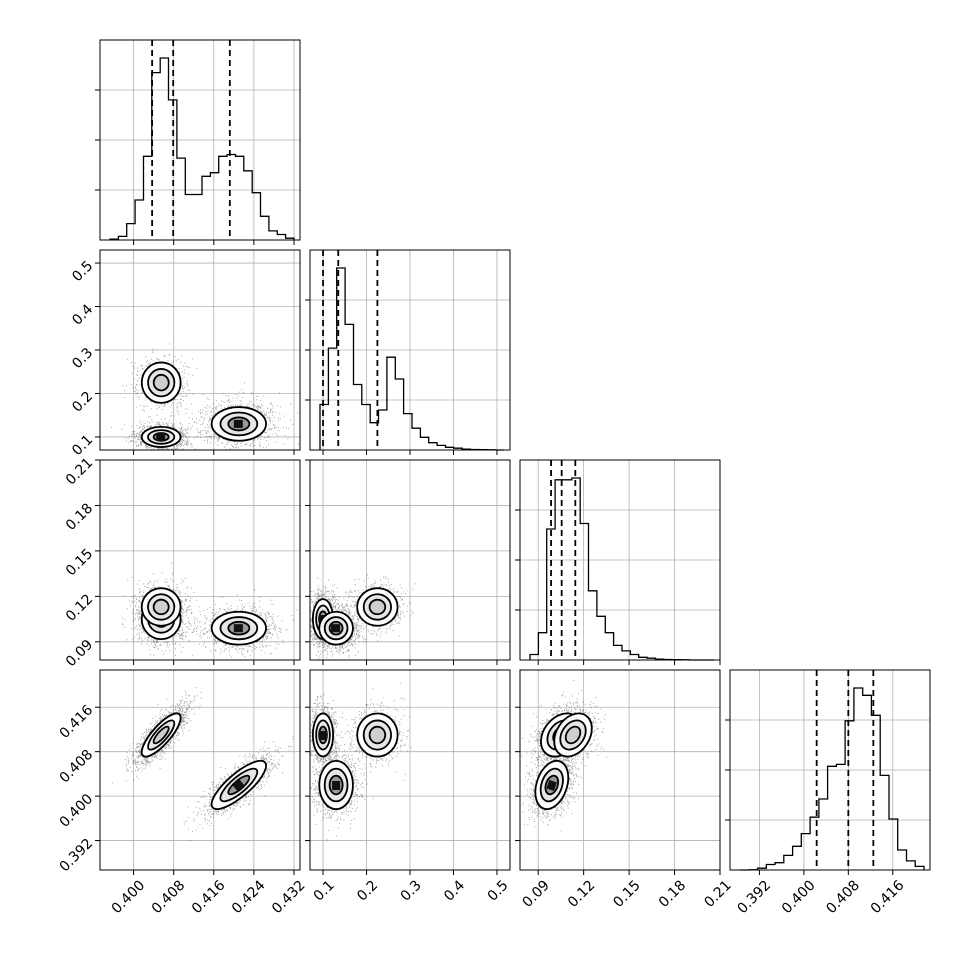 The width and height of the screenshot is (970, 970). Describe the element at coordinates (717, 893) in the screenshot. I see `x-tick-label-2-4: 0.21` at that location.